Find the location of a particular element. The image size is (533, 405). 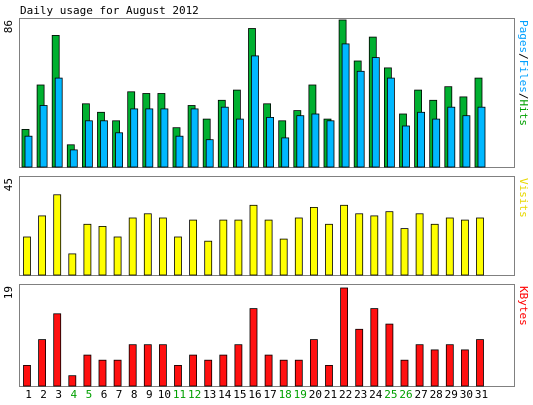

panel-max-label: 86 is located at coordinates (8, 26).